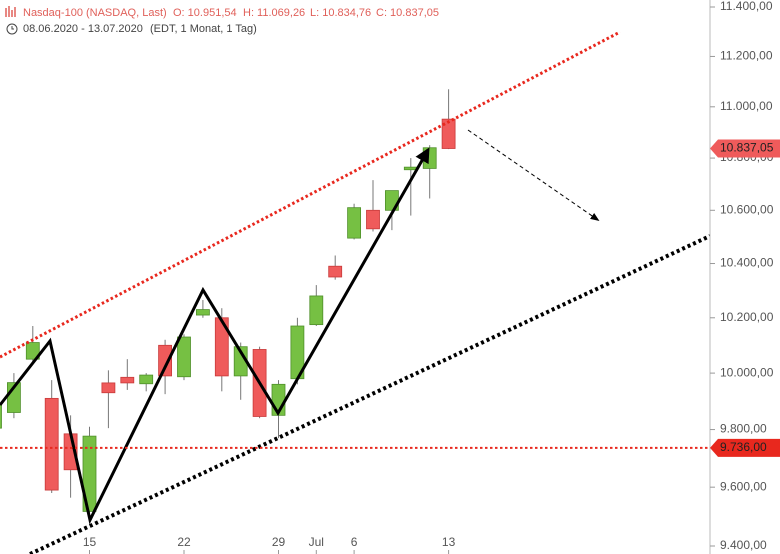 The image size is (780, 554). What do you see at coordinates (746, 6) in the screenshot?
I see `y-tick-label: 11.400,00` at bounding box center [746, 6].